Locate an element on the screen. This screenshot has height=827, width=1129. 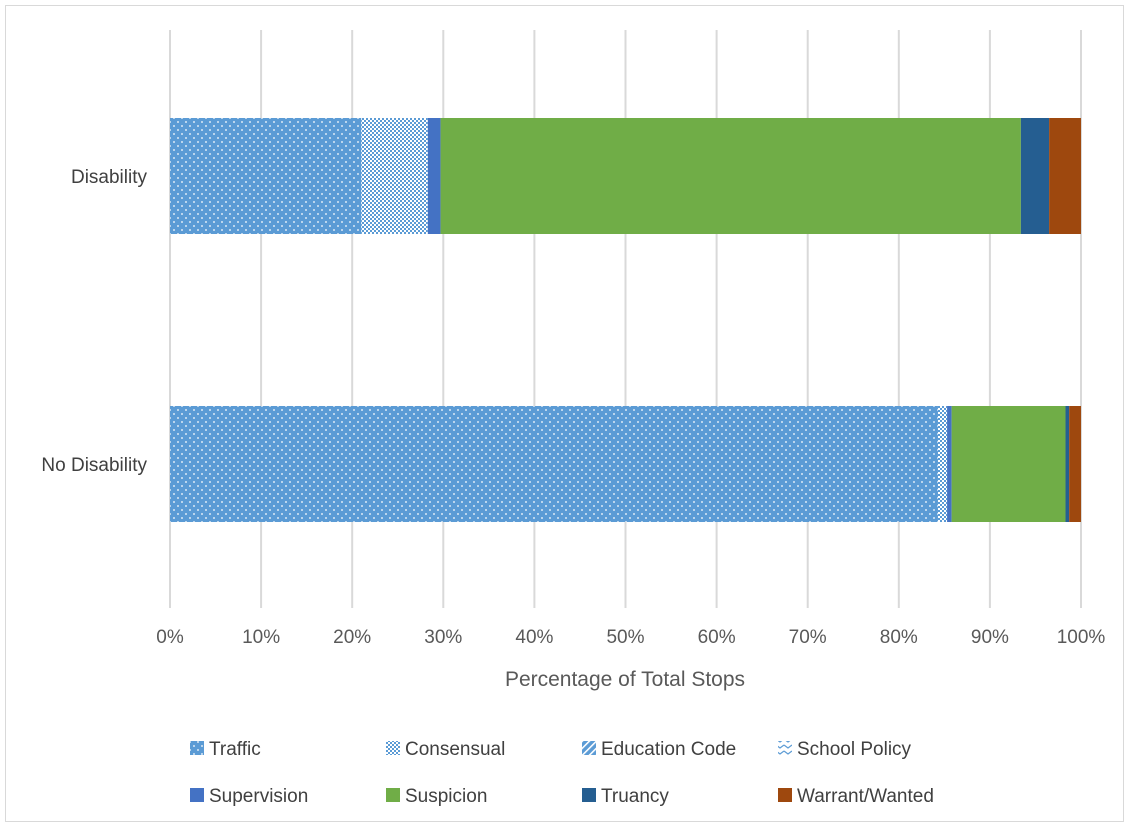
x-axis-title: Percentage of Total Stops is located at coordinates (625, 679).